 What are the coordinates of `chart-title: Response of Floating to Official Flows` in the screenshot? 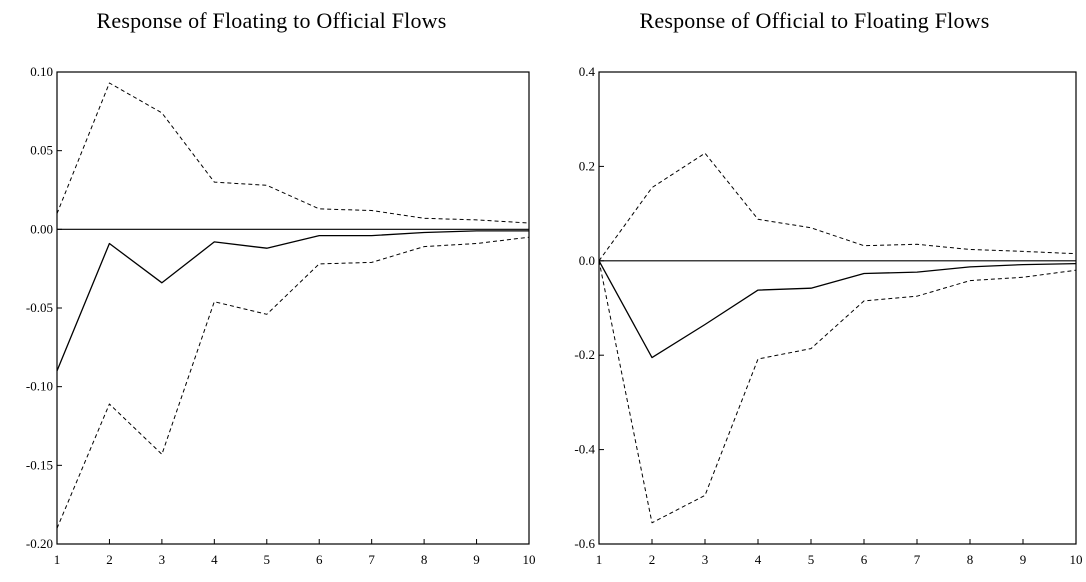 It's located at (271, 20).